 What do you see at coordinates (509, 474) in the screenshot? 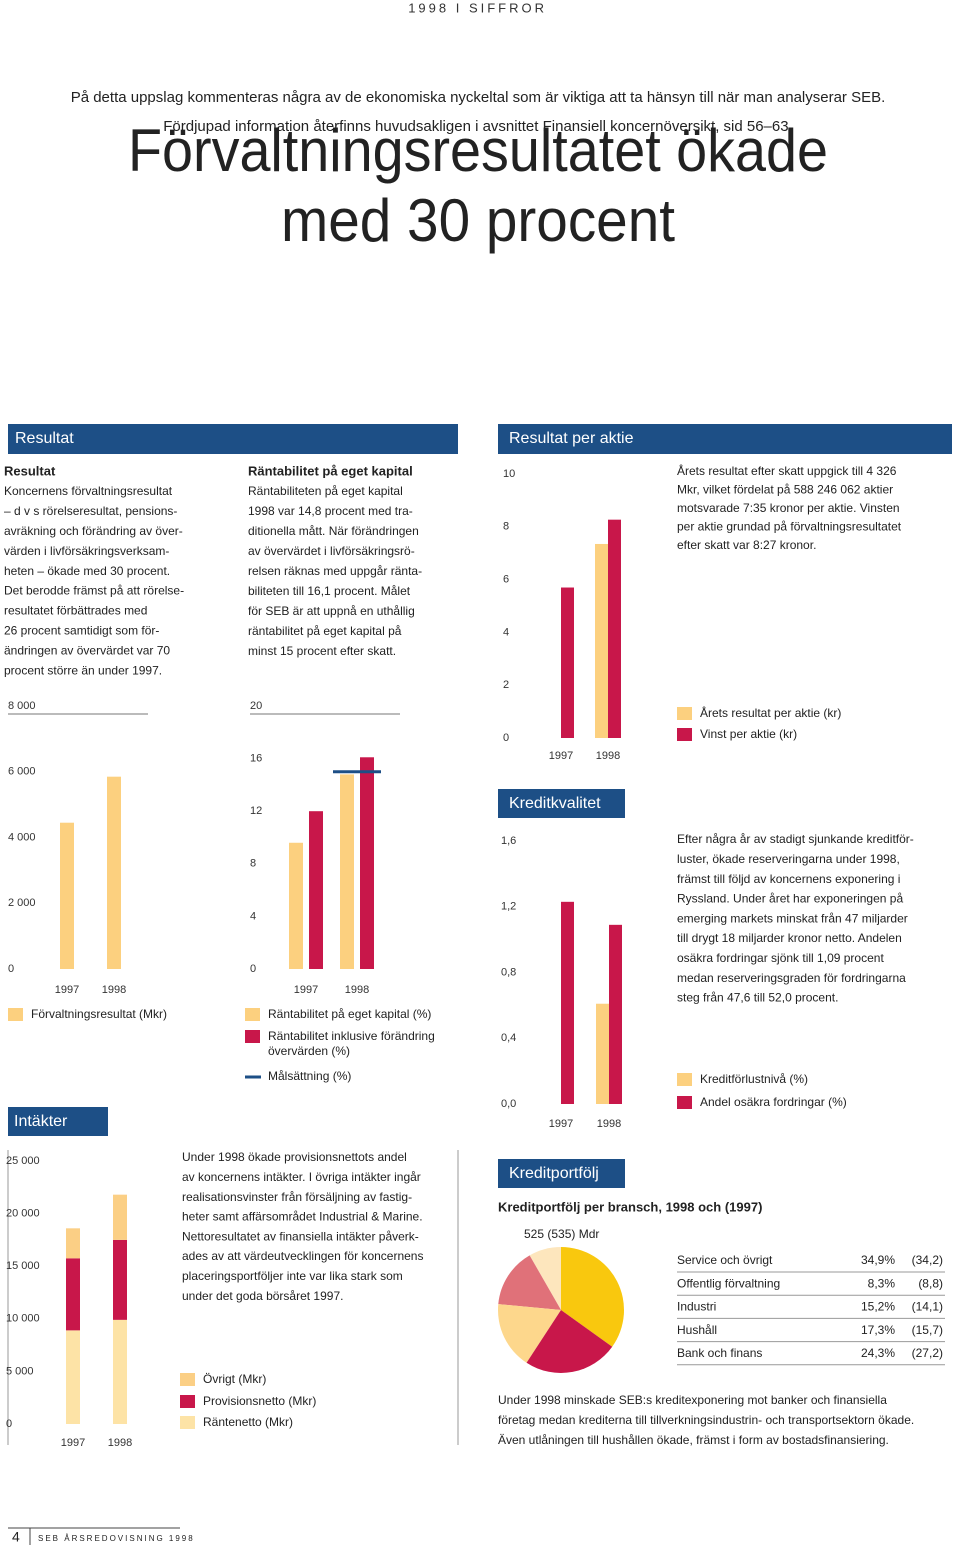
I see `y-tick-label: 10` at bounding box center [509, 474].